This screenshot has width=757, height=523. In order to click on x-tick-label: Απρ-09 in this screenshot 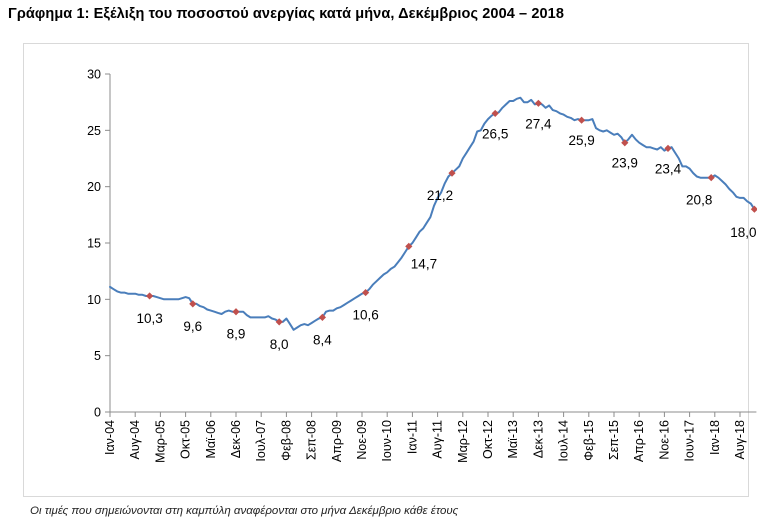, I will do `click(337, 441)`.